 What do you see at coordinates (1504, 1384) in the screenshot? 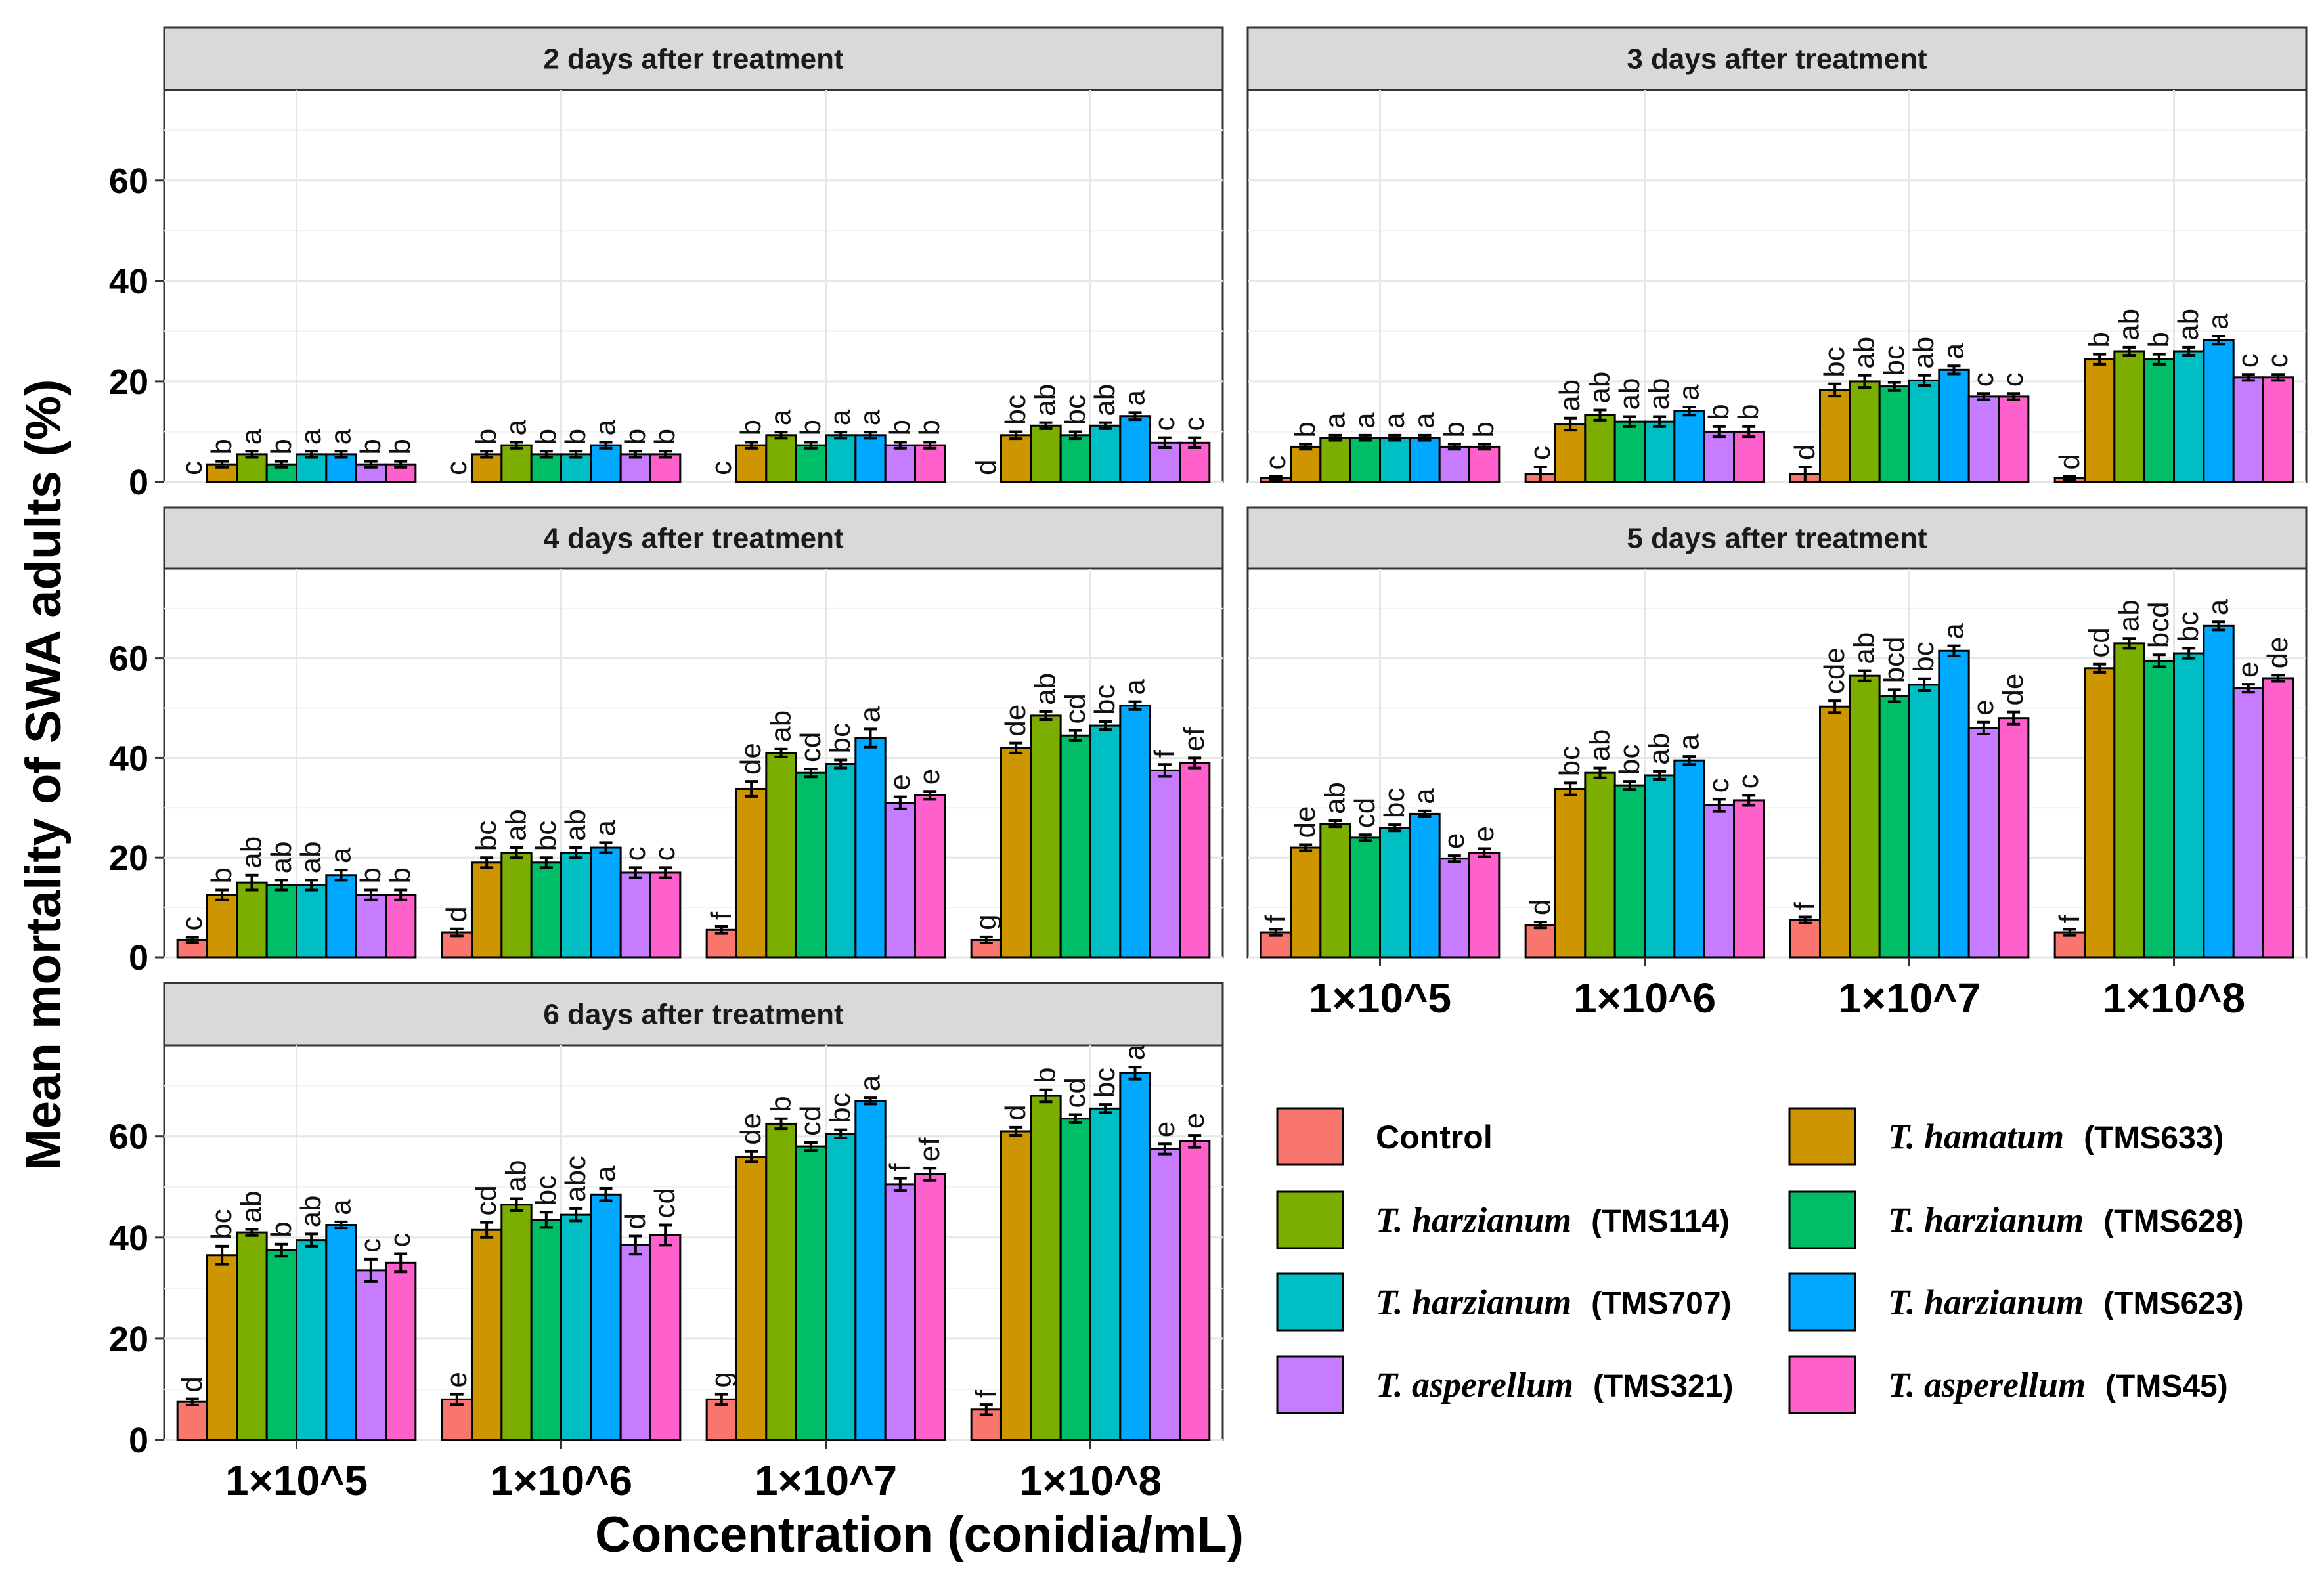
I see `legend-item: T. asperellum (TMS321)` at bounding box center [1504, 1384].